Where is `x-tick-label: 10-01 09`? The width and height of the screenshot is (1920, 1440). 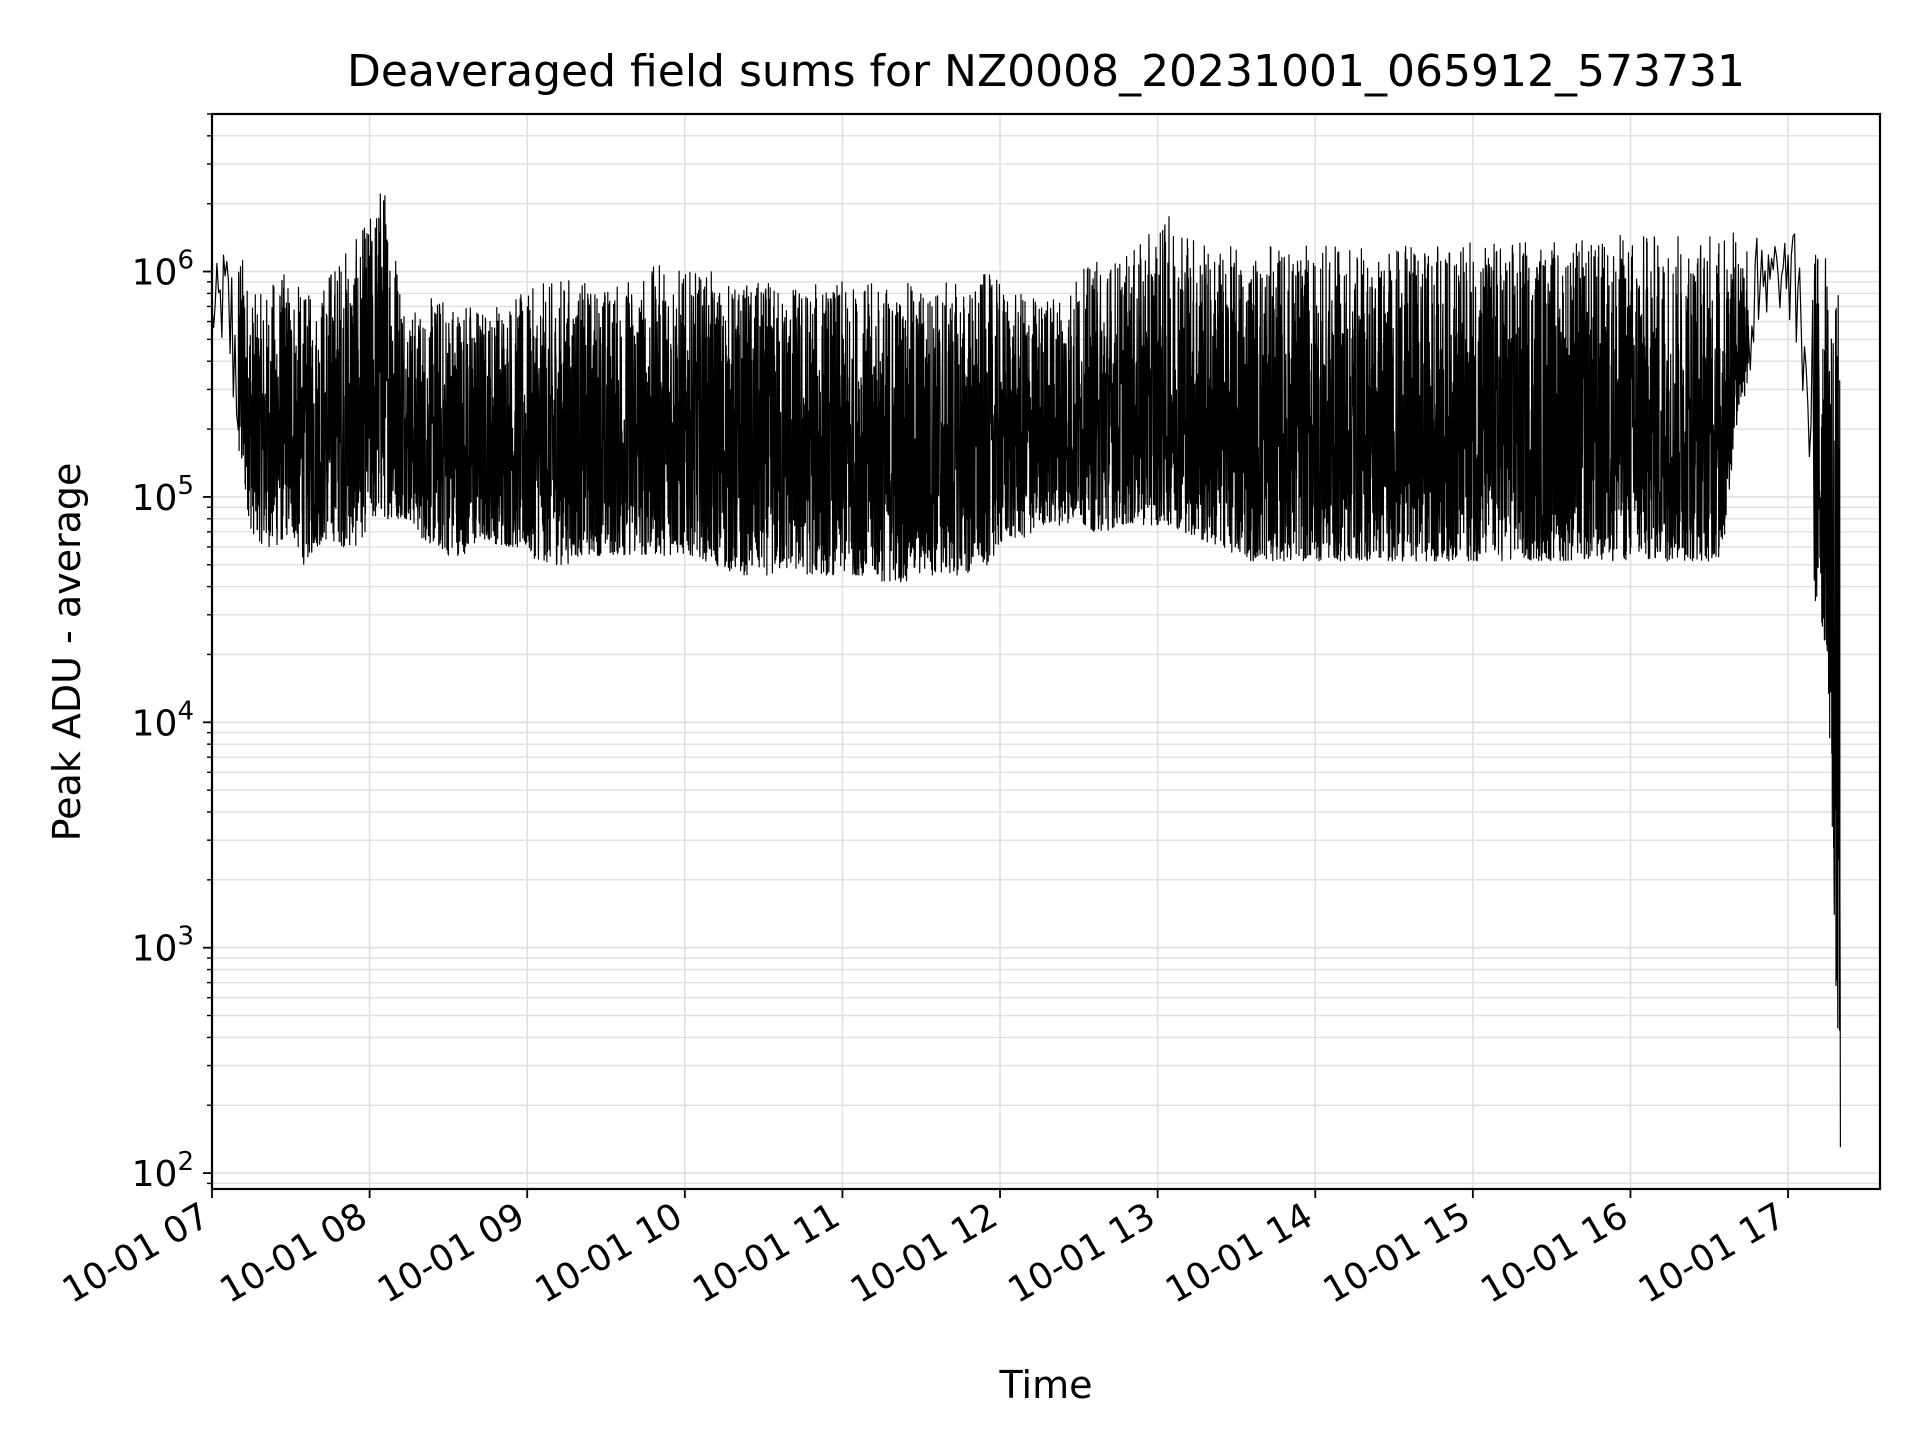
x-tick-label: 10-01 09 is located at coordinates (451, 1253).